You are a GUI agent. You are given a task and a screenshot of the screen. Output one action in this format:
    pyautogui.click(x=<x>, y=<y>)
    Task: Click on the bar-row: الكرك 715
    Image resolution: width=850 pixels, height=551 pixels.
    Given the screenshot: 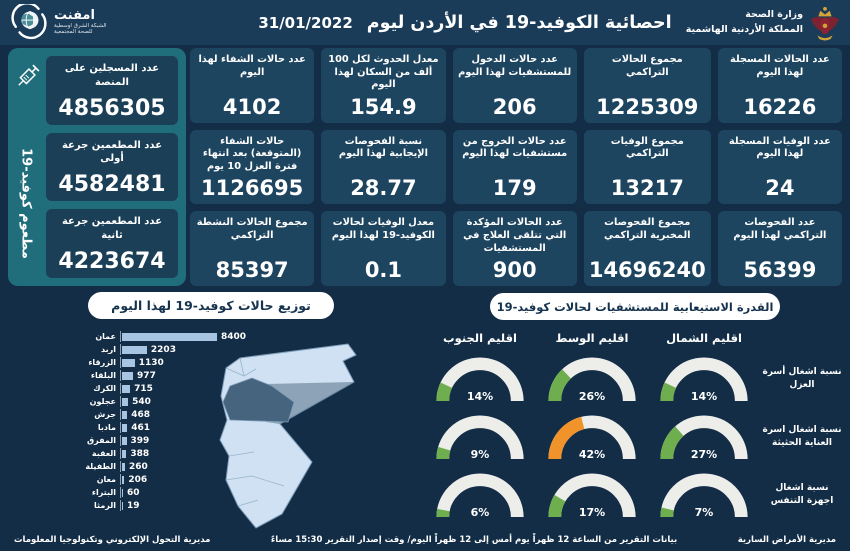 What is the action you would take?
    pyautogui.click(x=233, y=388)
    